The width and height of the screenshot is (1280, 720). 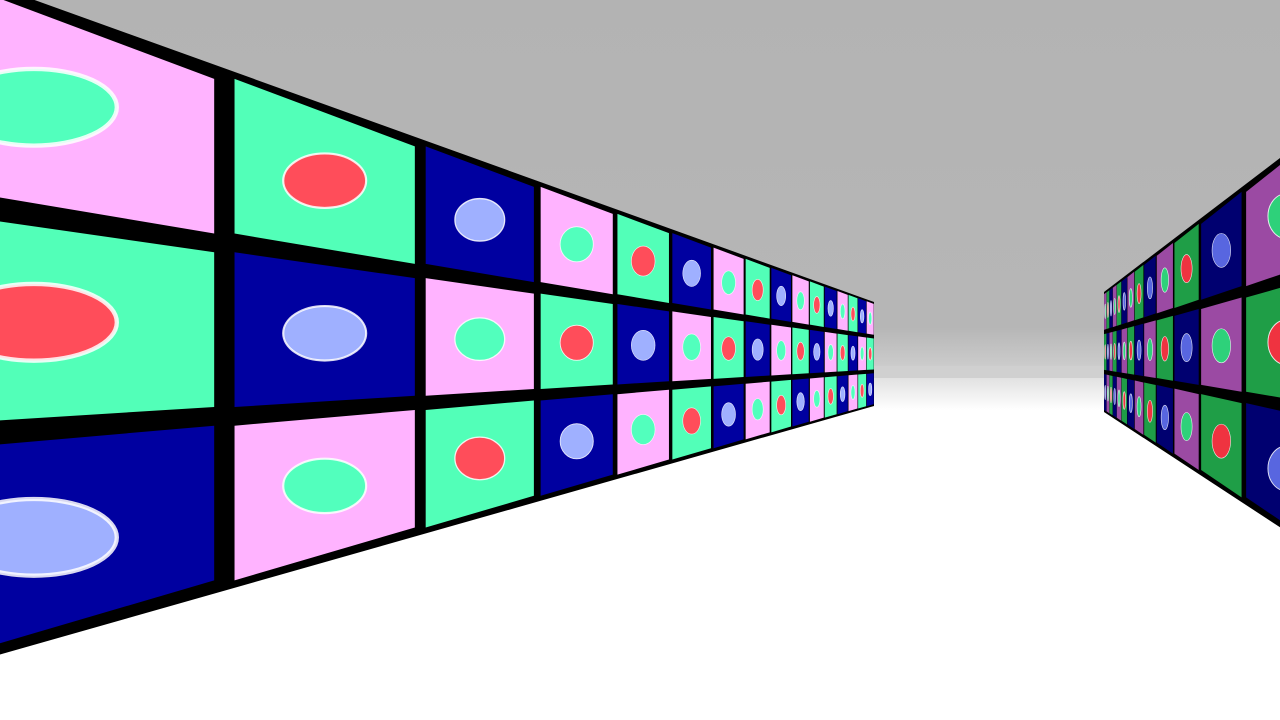 I want to click on right-wall, so click(x=1192, y=343).